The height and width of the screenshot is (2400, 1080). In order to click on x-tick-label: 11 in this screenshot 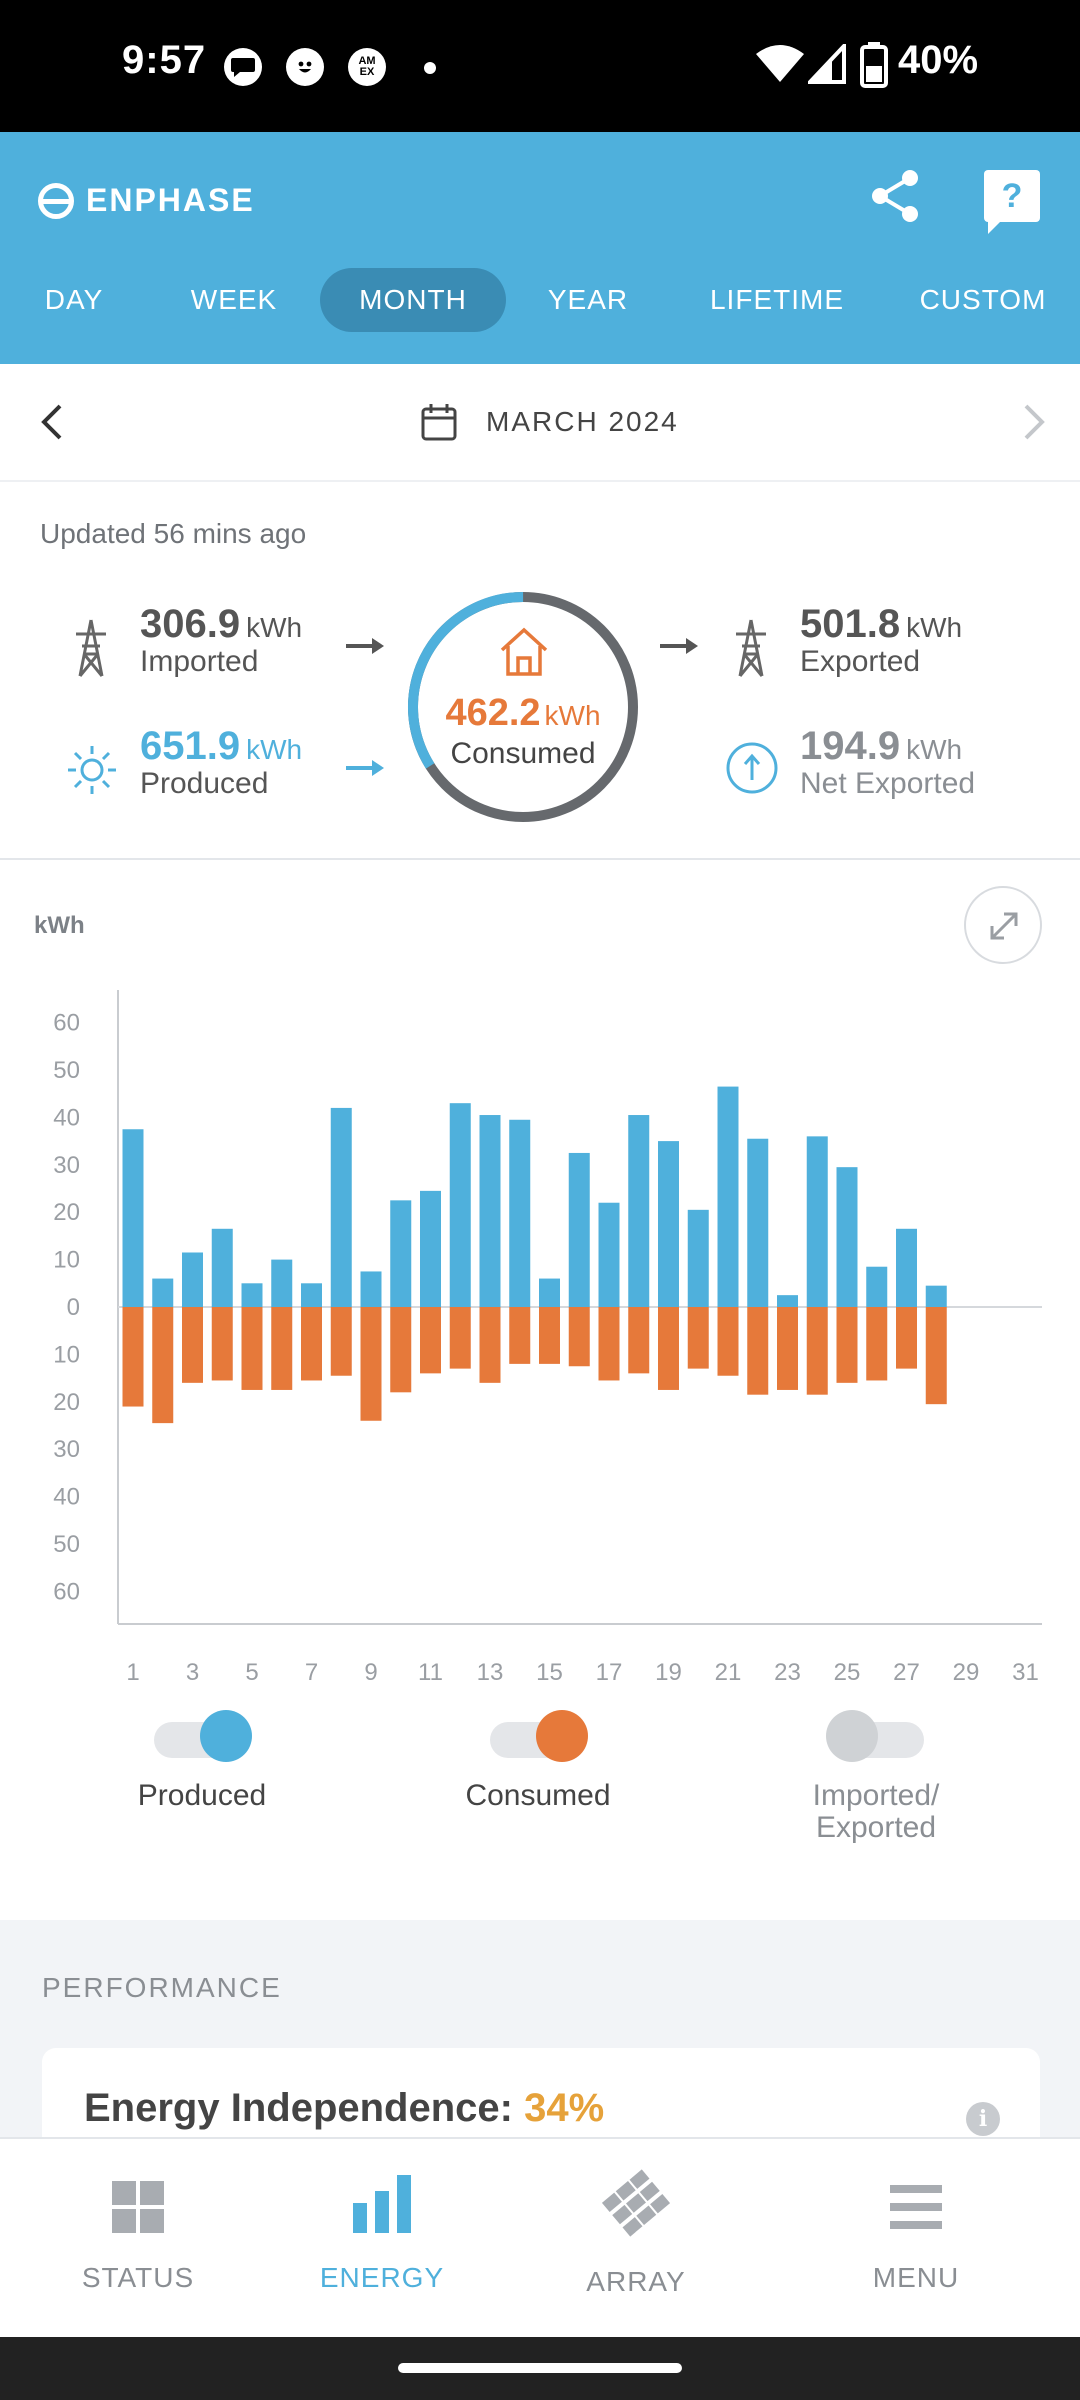, I will do `click(430, 1672)`.